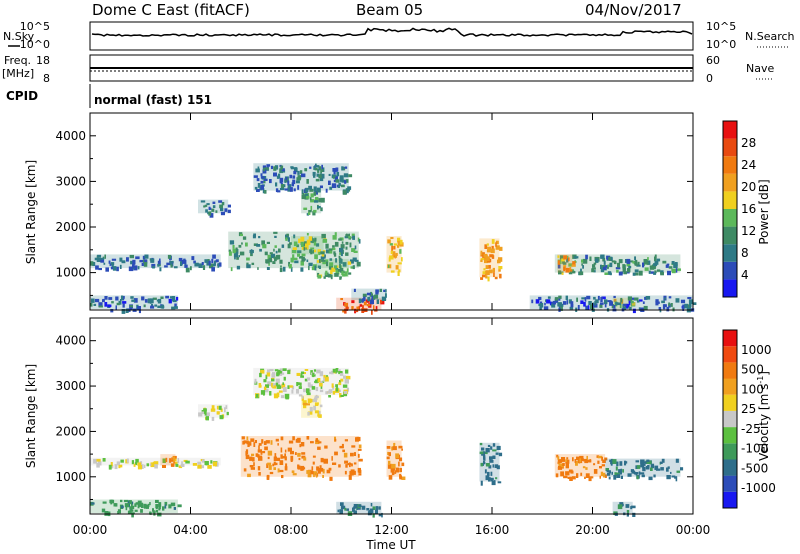  What do you see at coordinates (748, 187) in the screenshot?
I see `power-colorbar-tick: 20` at bounding box center [748, 187].